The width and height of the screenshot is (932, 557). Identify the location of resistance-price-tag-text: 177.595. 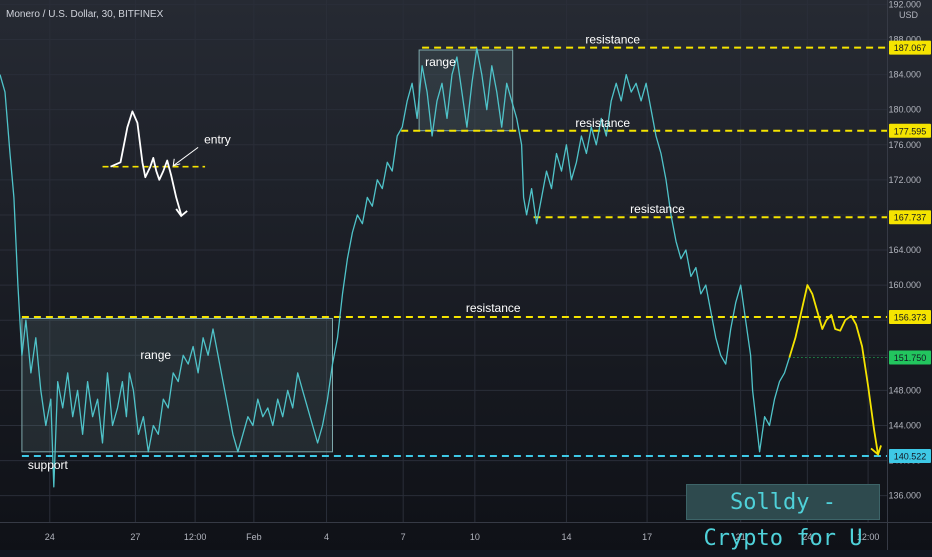
(910, 131).